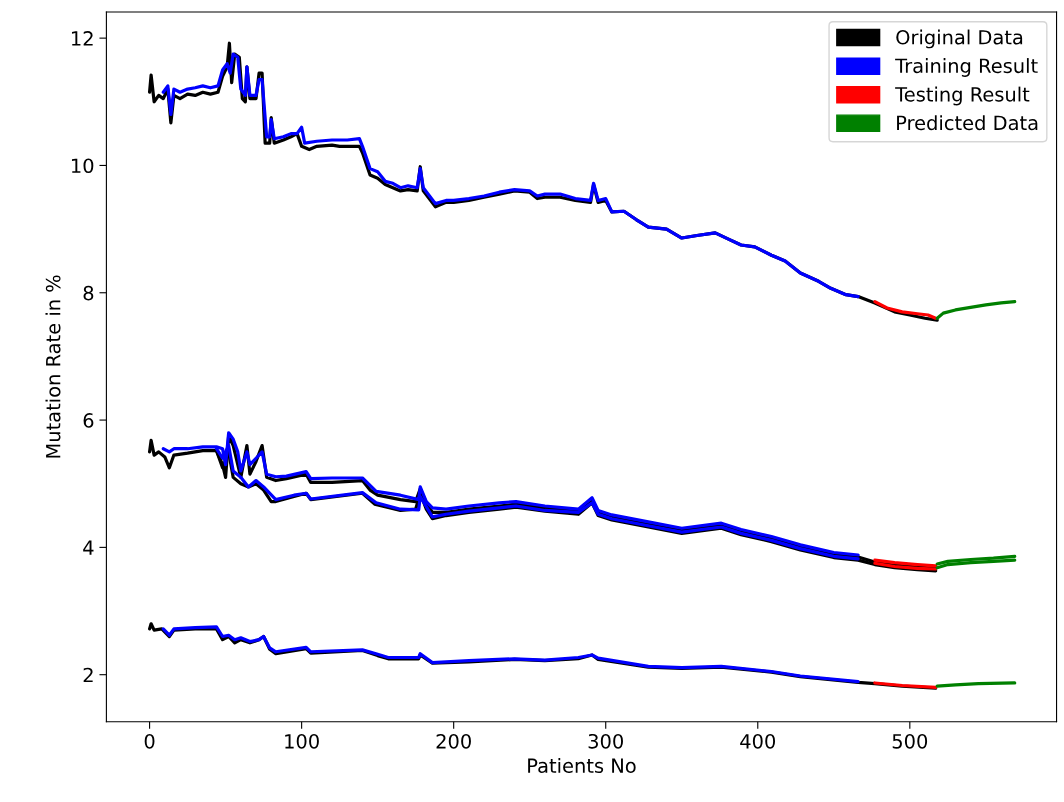  Describe the element at coordinates (453, 741) in the screenshot. I see `x-tick-label: 200` at that location.